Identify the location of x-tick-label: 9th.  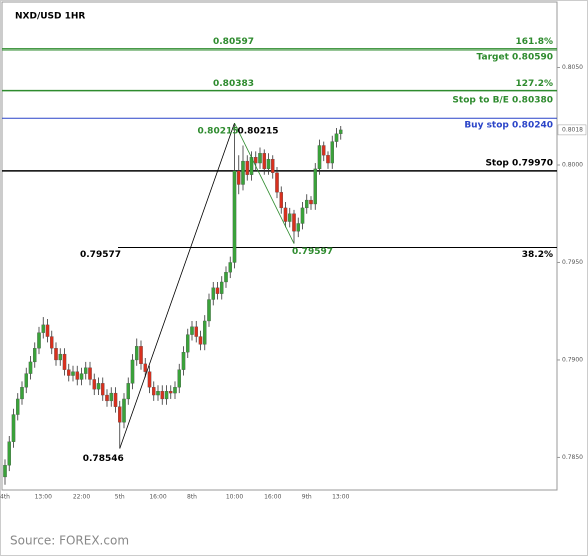
(307, 497).